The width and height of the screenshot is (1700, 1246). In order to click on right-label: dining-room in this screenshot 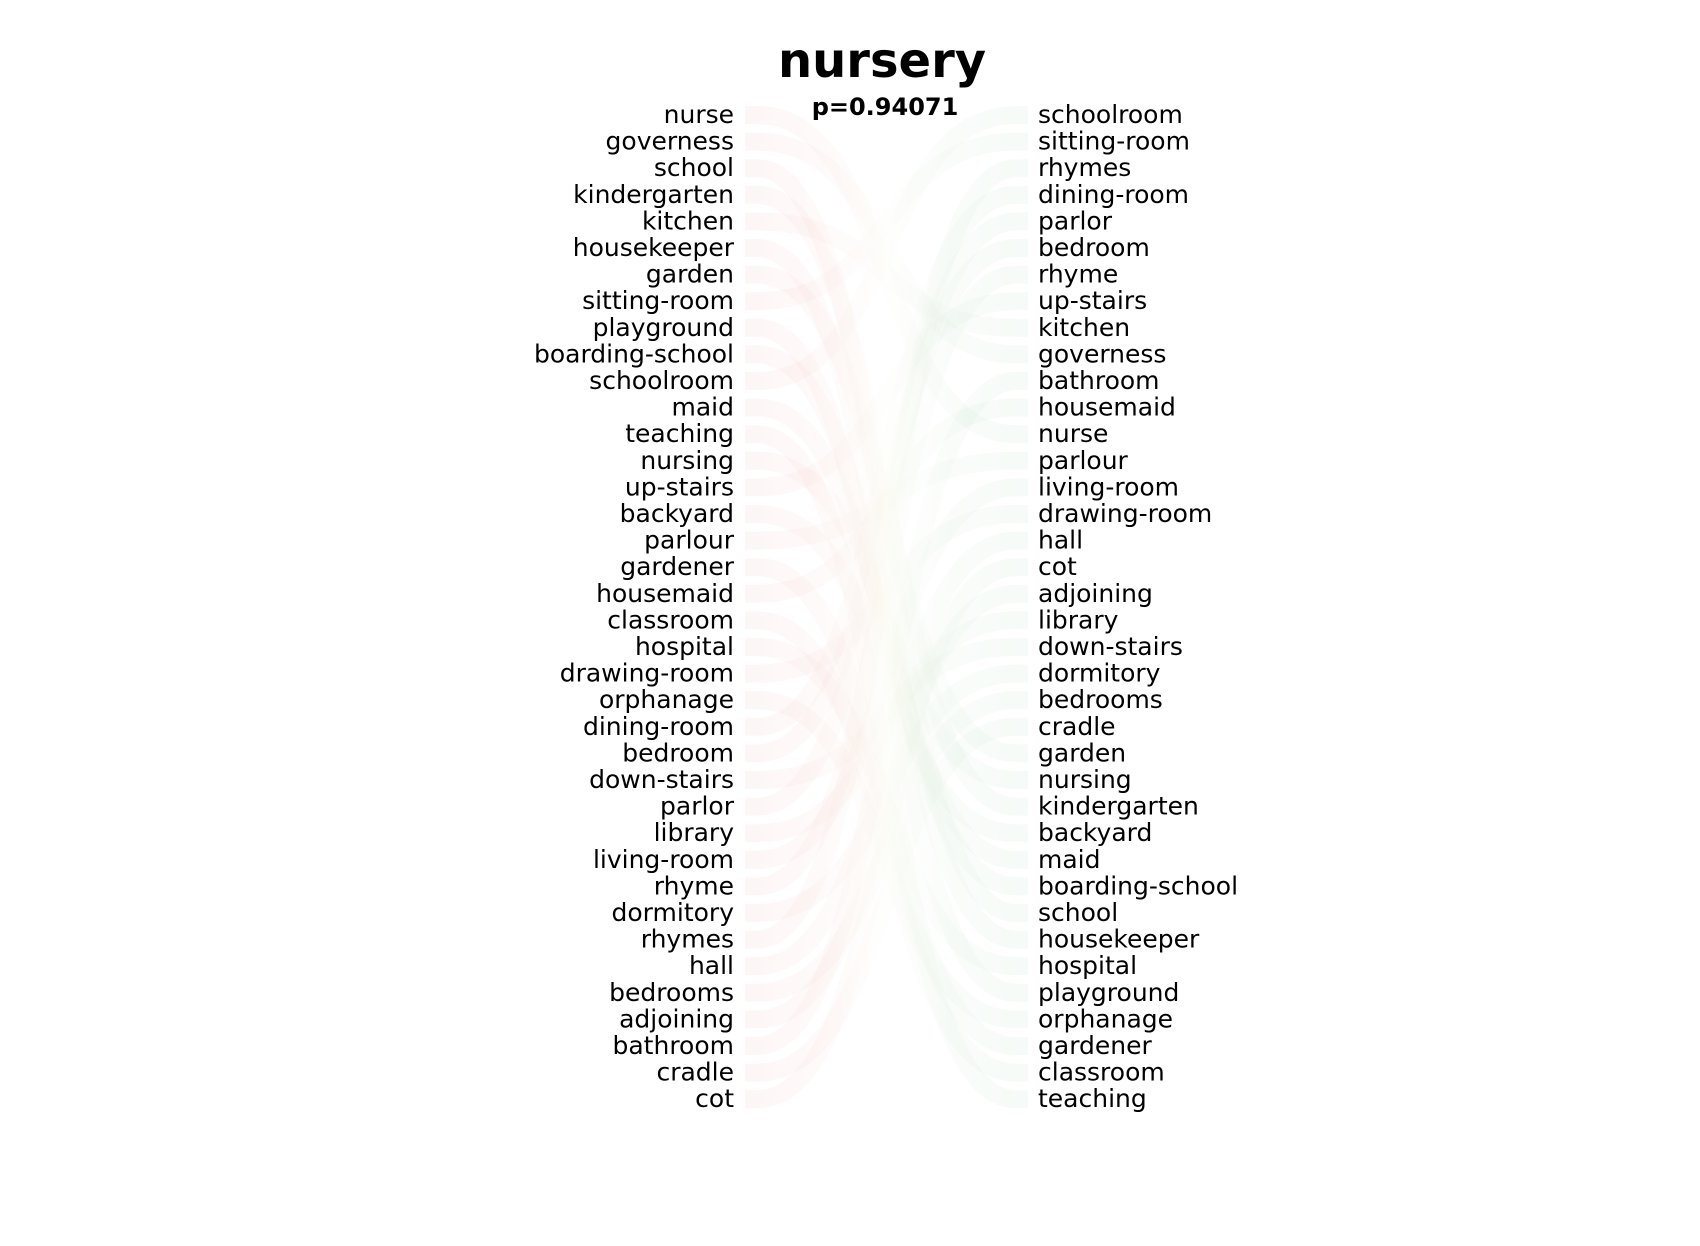, I will do `click(1113, 194)`.